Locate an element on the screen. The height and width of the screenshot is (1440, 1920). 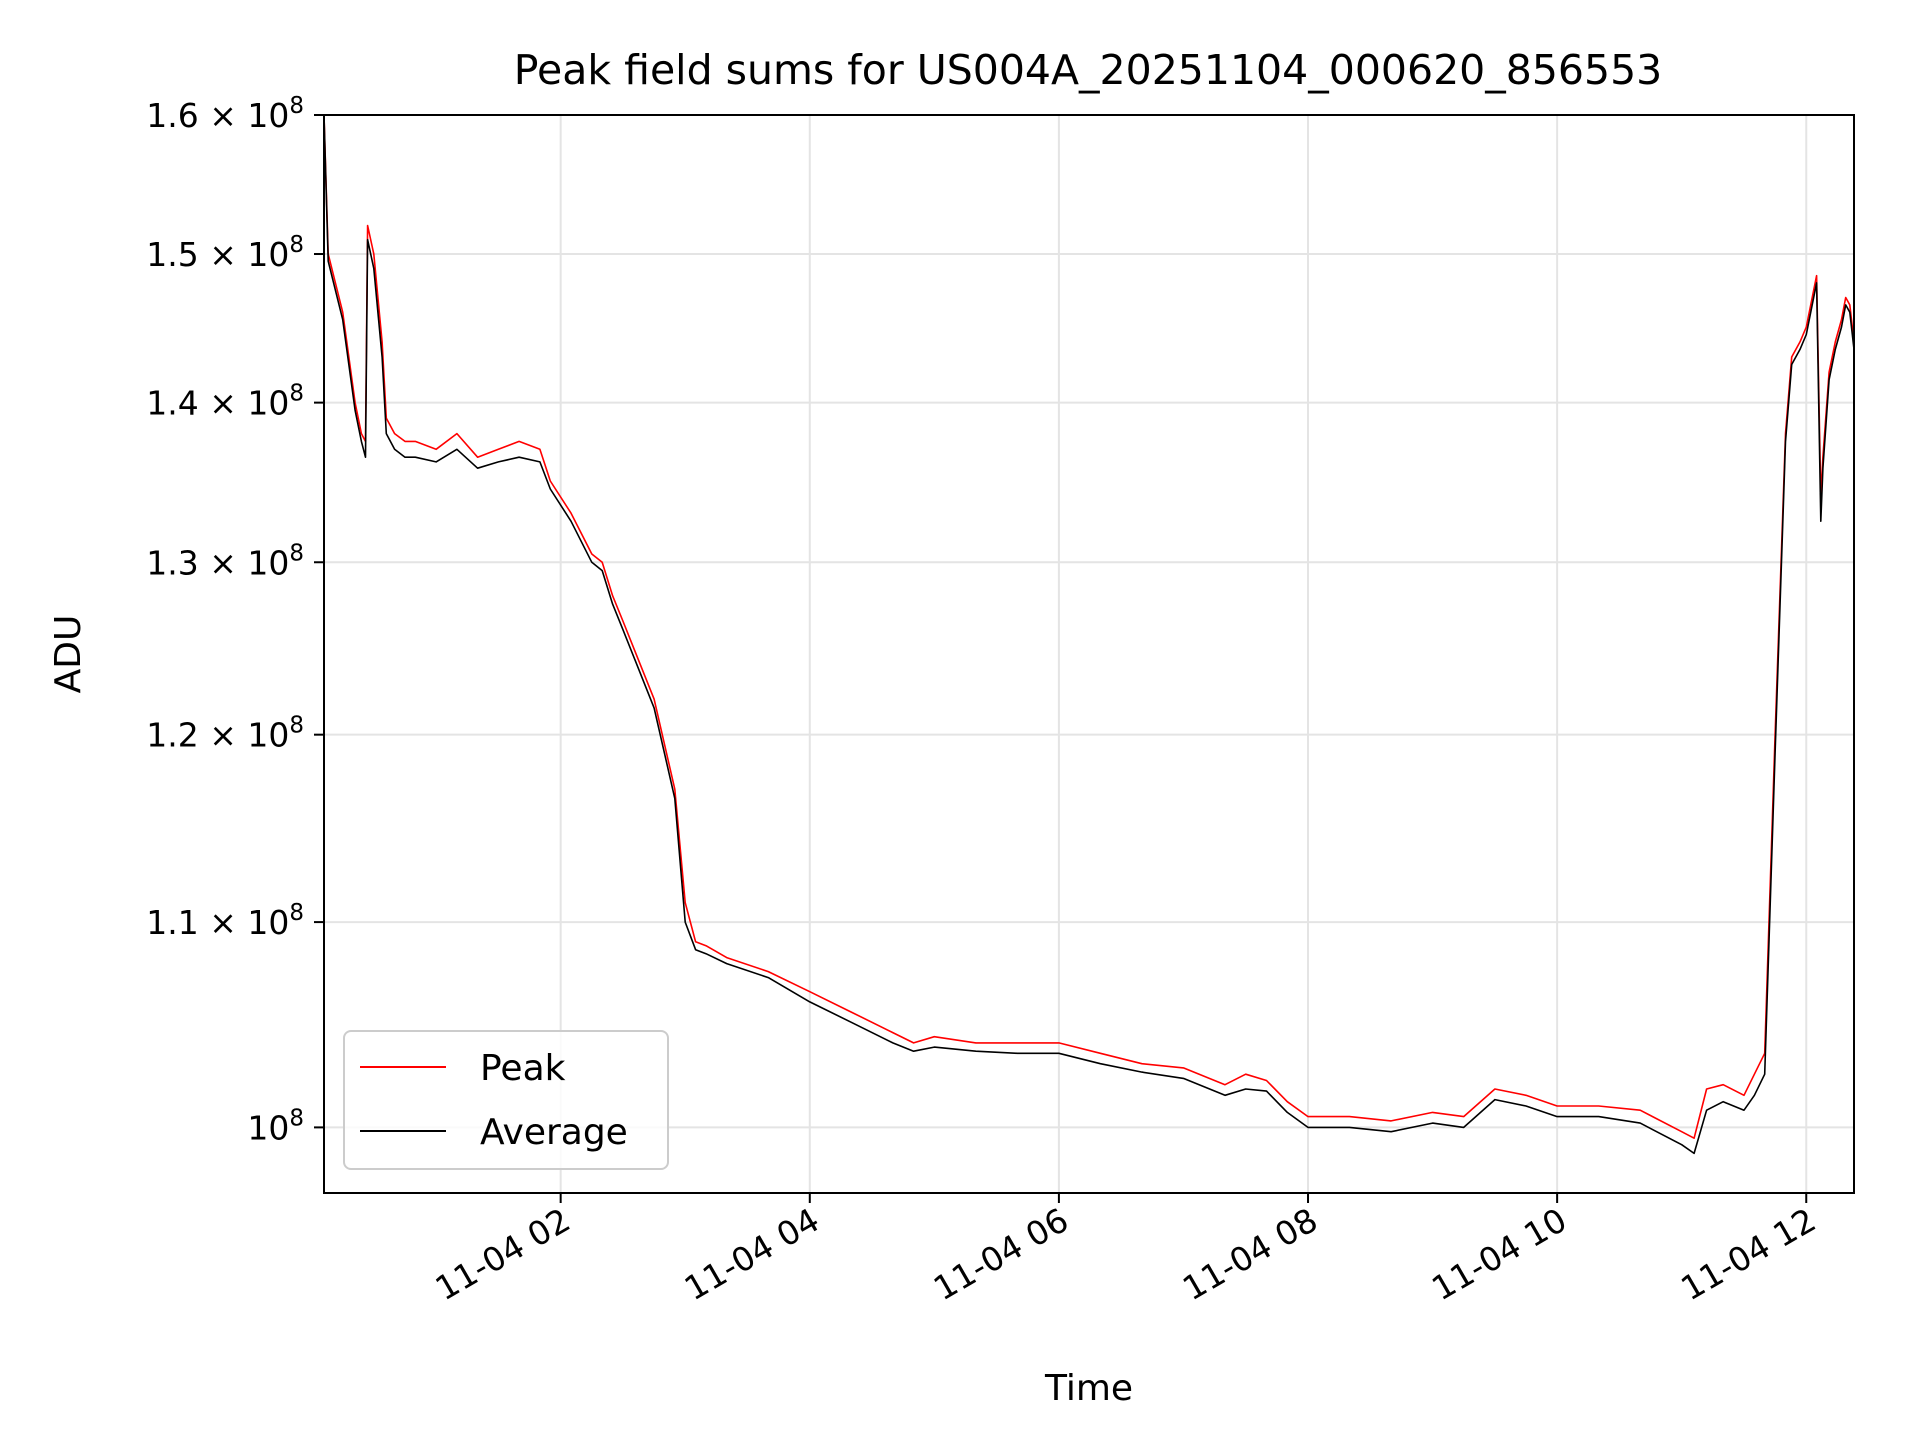
y-tick-base: 10 is located at coordinates (268, 1127).